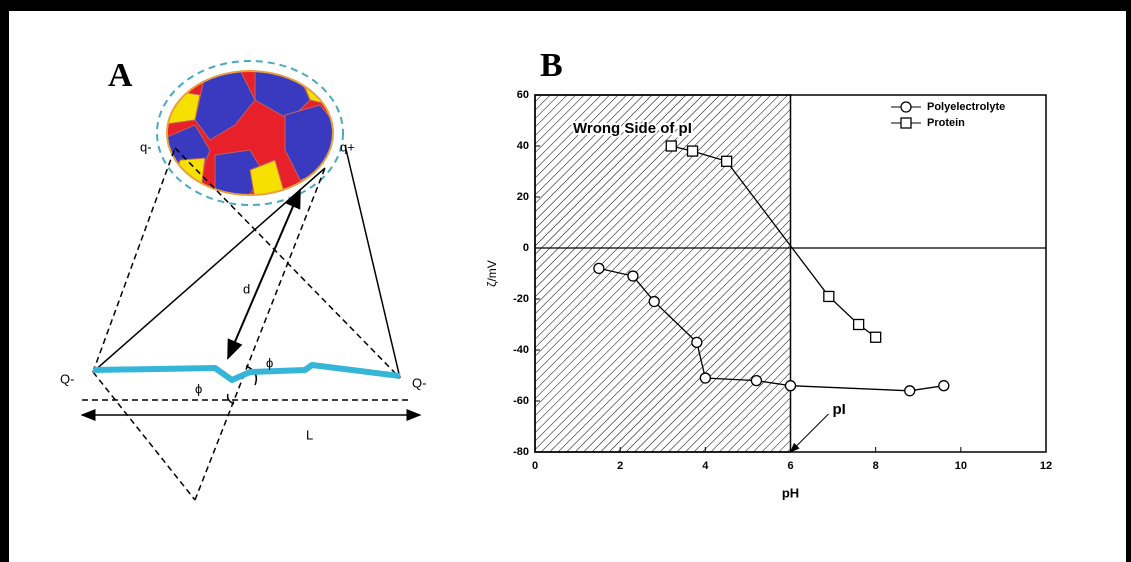 This screenshot has width=1131, height=562. I want to click on x-tick-label: 4, so click(705, 466).